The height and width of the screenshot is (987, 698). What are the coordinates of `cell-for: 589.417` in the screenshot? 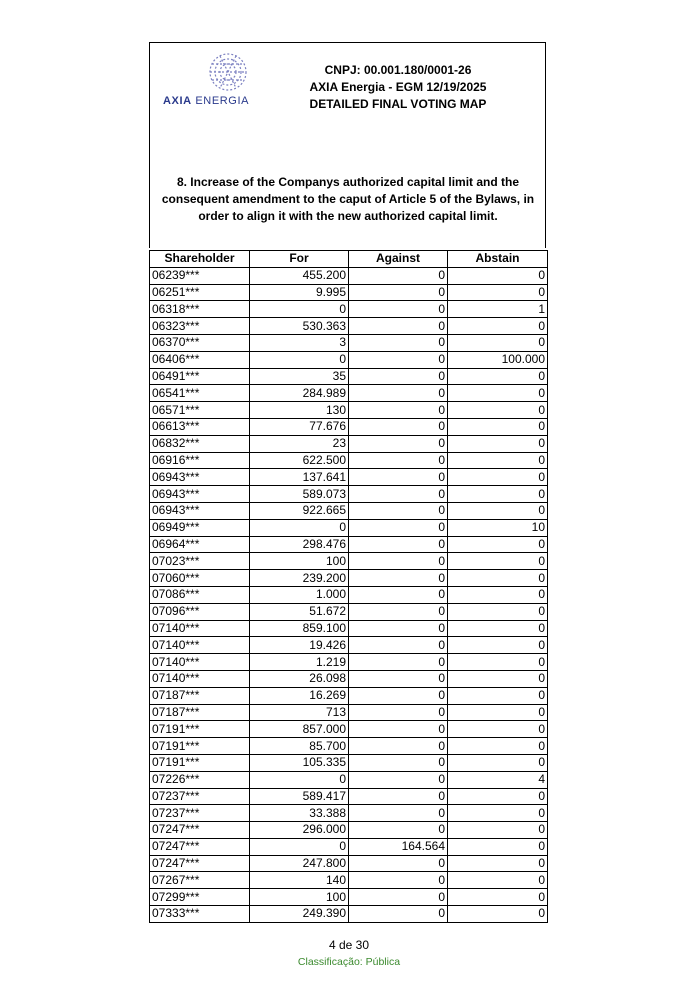 It's located at (299, 796).